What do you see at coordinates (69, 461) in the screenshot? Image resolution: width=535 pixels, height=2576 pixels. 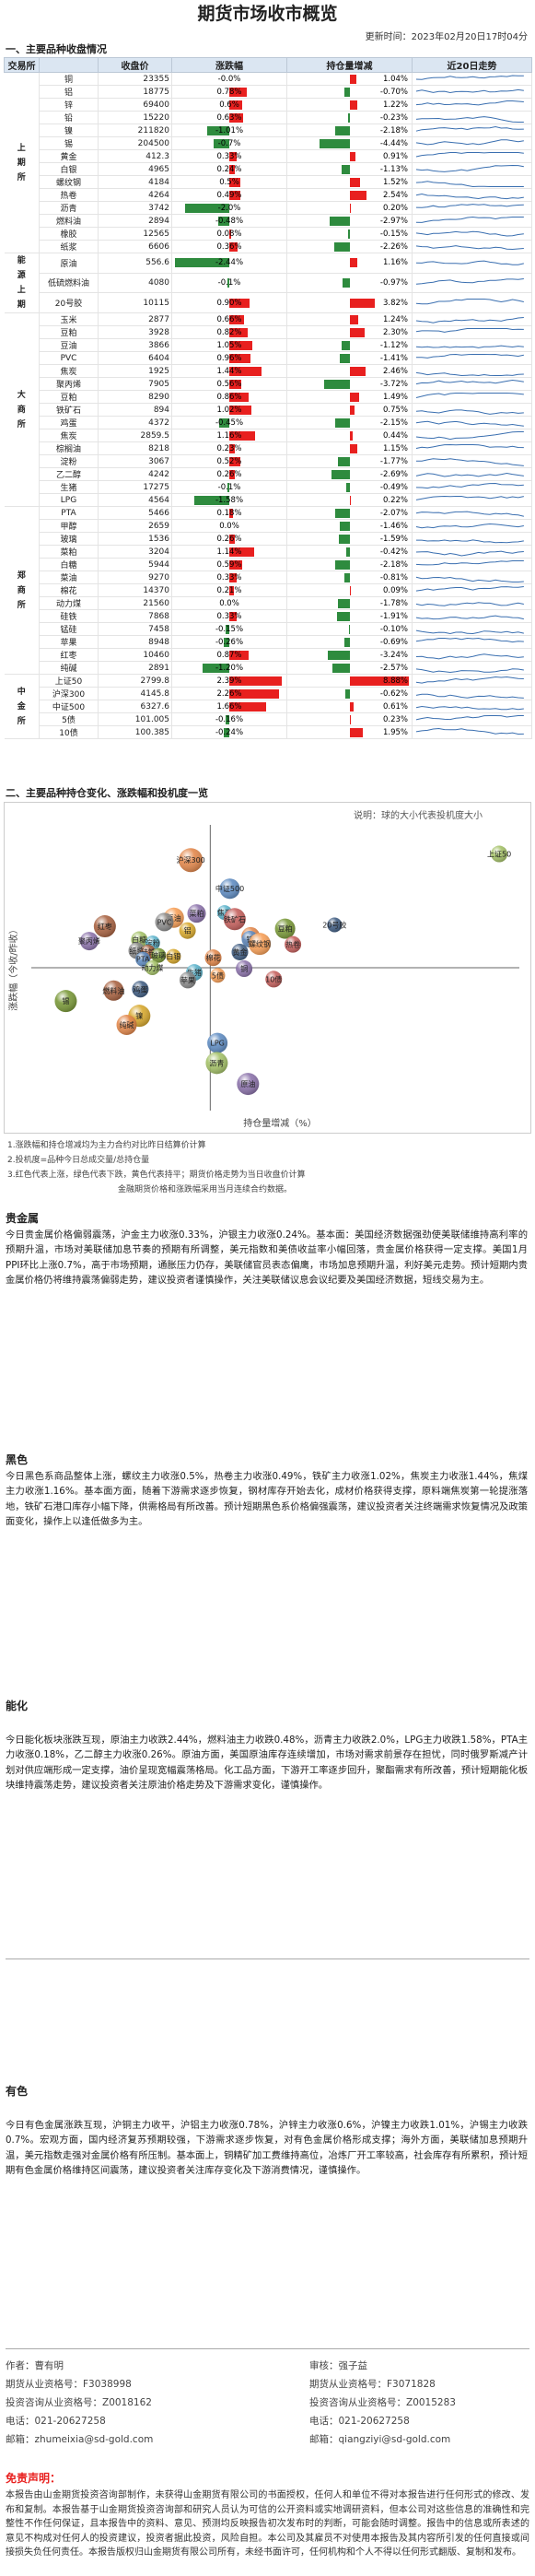 I see `product-name: 淀粉` at bounding box center [69, 461].